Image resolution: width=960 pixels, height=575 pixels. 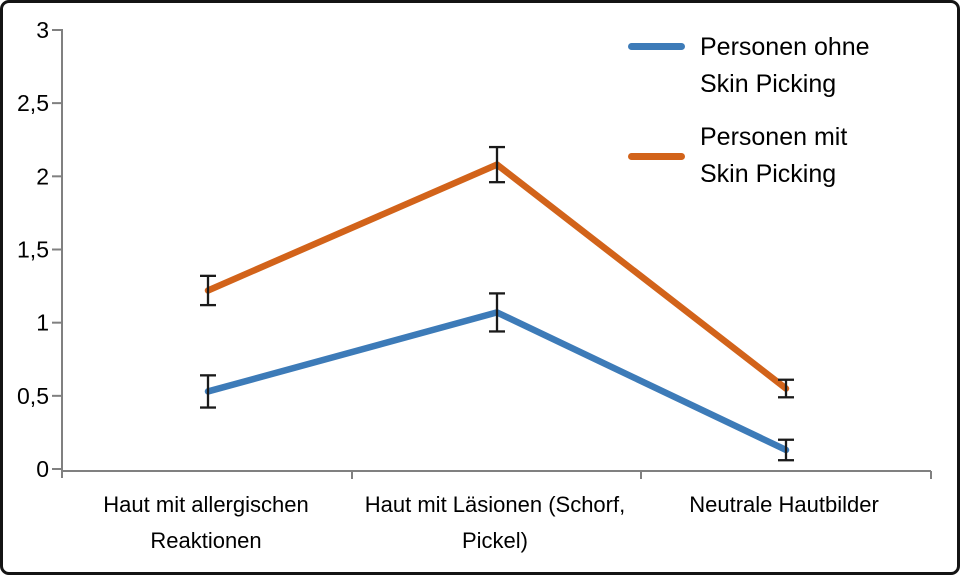 What do you see at coordinates (784, 504) in the screenshot?
I see `x-axis-category-label: Neutrale Hautbilder` at bounding box center [784, 504].